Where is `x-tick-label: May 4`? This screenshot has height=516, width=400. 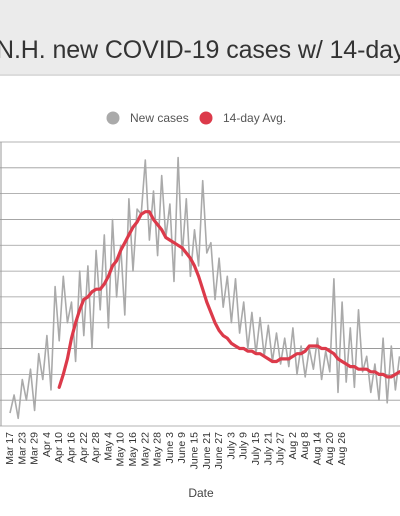
x-tick-label: May 4 is located at coordinates (108, 446).